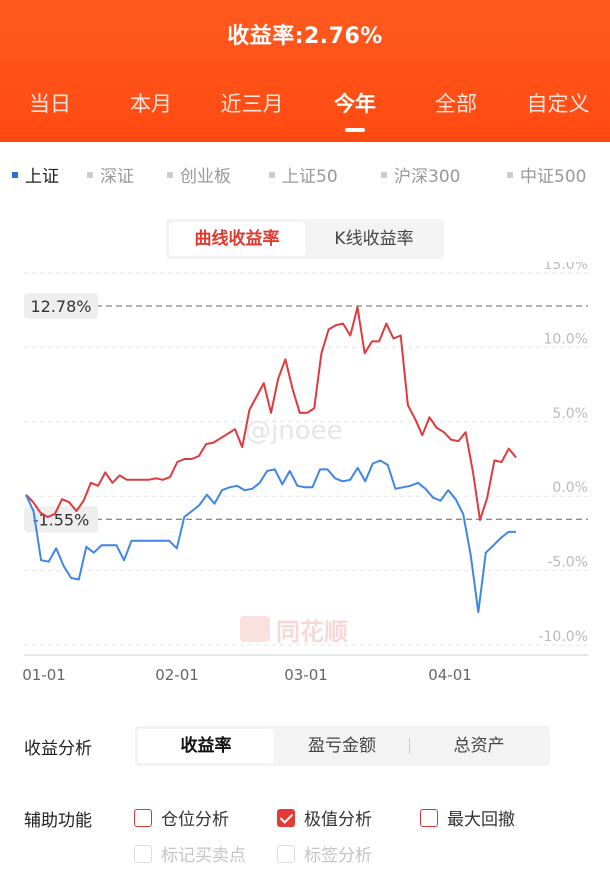  I want to click on position-analysis-checkbox: 仓位分析, so click(181, 817).